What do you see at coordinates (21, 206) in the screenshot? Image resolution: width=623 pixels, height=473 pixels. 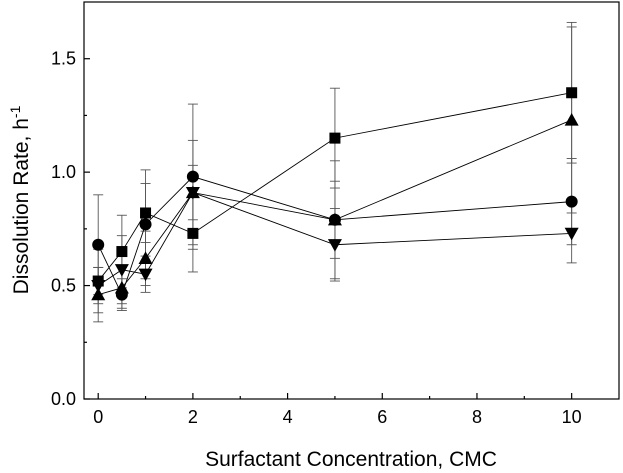 I see `y-axis-label-text: Dissolution Rate, h` at bounding box center [21, 206].